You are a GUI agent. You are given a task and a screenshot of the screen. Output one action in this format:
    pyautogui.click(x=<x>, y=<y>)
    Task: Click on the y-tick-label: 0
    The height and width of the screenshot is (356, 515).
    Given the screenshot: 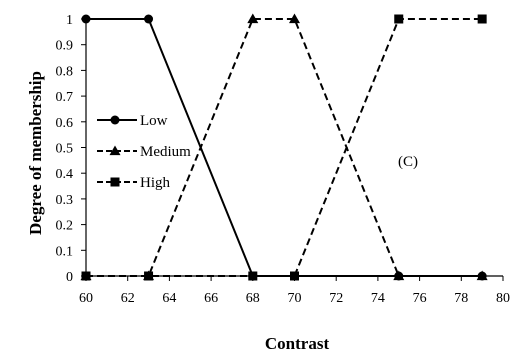 What is the action you would take?
    pyautogui.click(x=69, y=277)
    